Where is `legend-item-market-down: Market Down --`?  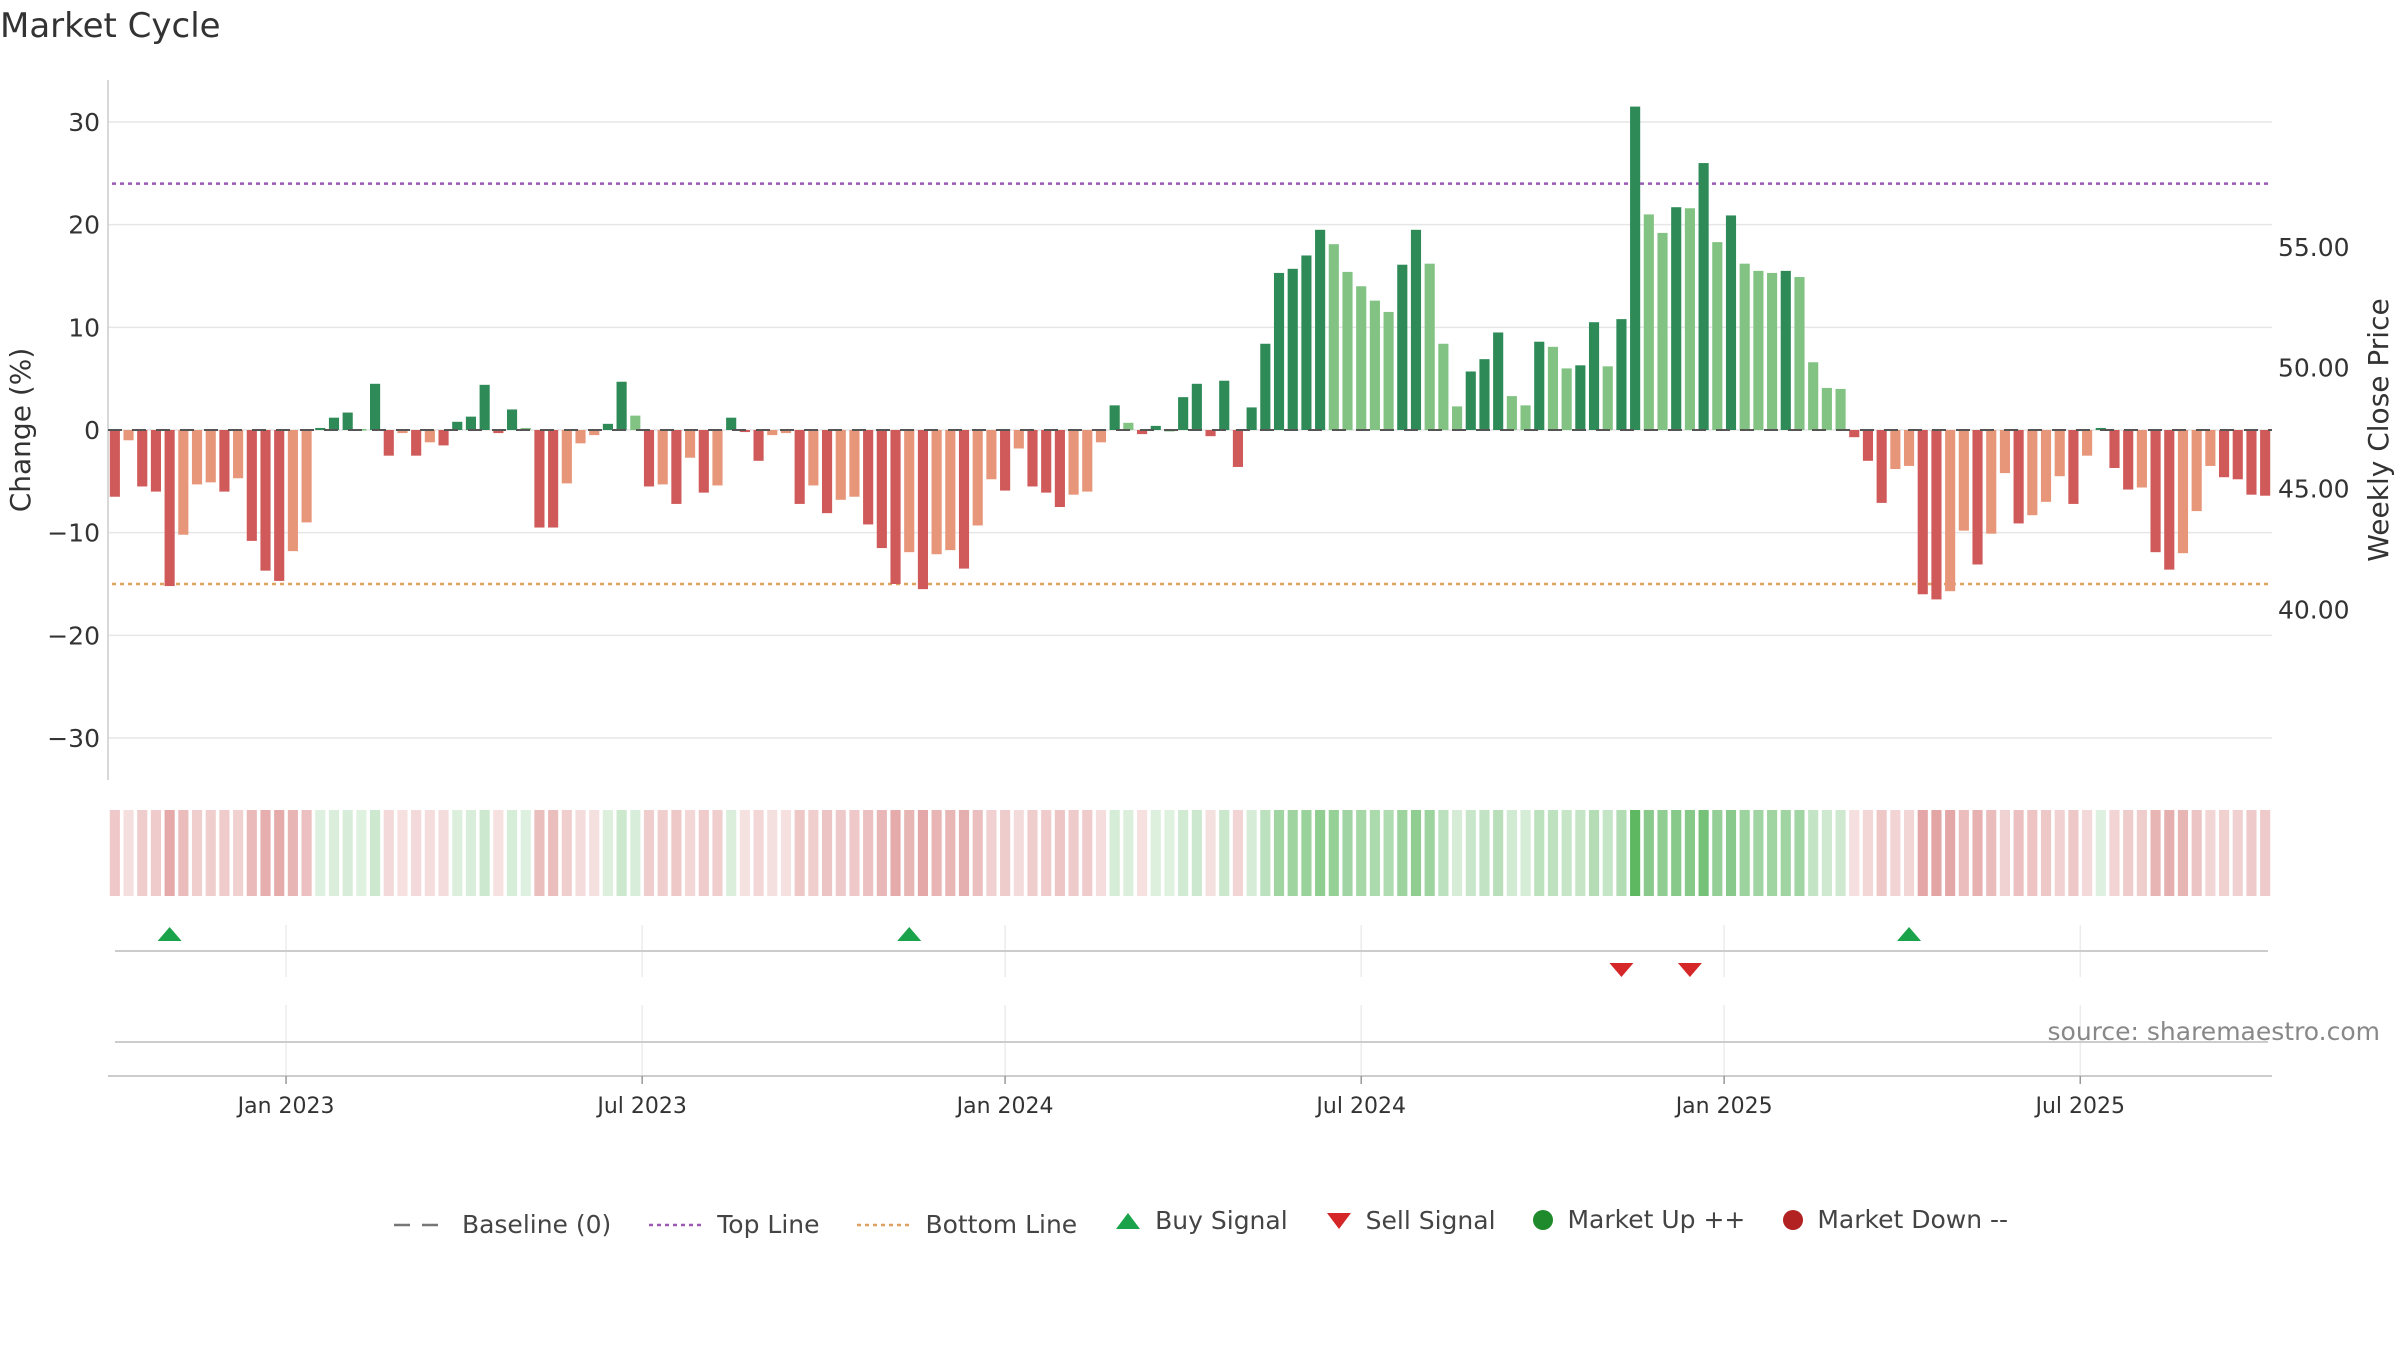
legend-item-market-down: Market Down -- is located at coordinates (1894, 1219).